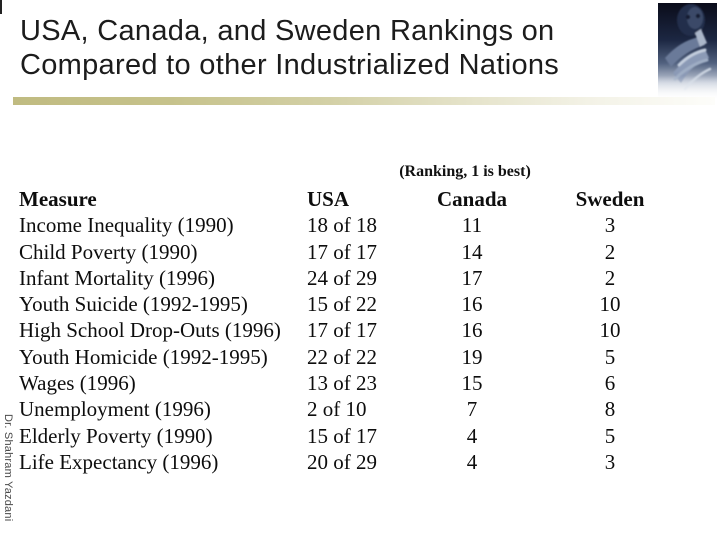  I want to click on table-row: Elderly Poverty (1990) 15 of 17 4 5, so click(365, 436).